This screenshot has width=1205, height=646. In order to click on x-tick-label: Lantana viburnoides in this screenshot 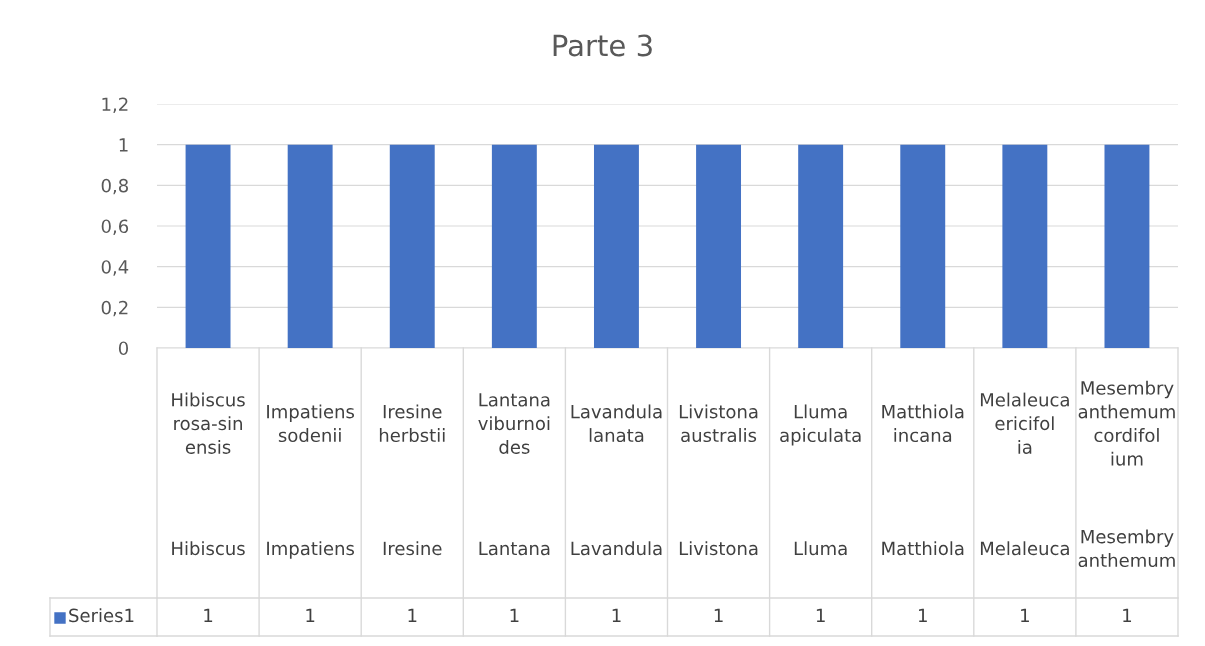, I will do `click(514, 423)`.